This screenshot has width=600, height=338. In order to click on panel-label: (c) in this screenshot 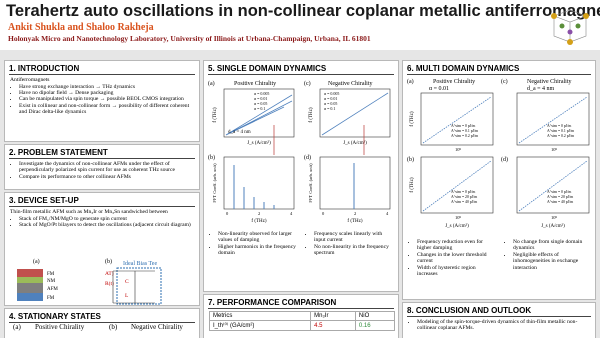, I will do `click(504, 81)`.